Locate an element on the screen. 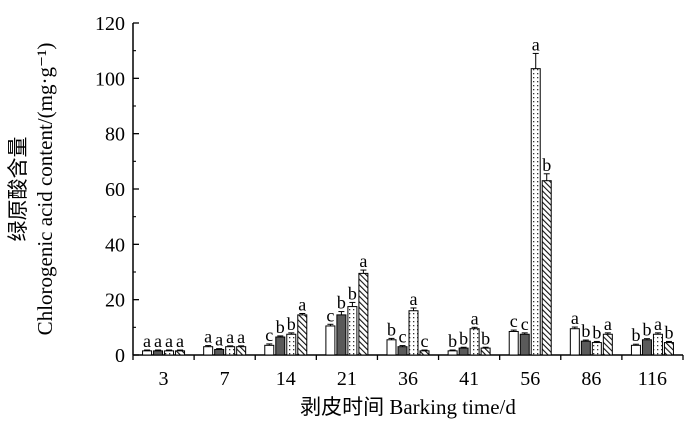 This screenshot has width=700, height=430. x-tick-label: 3 is located at coordinates (164, 379).